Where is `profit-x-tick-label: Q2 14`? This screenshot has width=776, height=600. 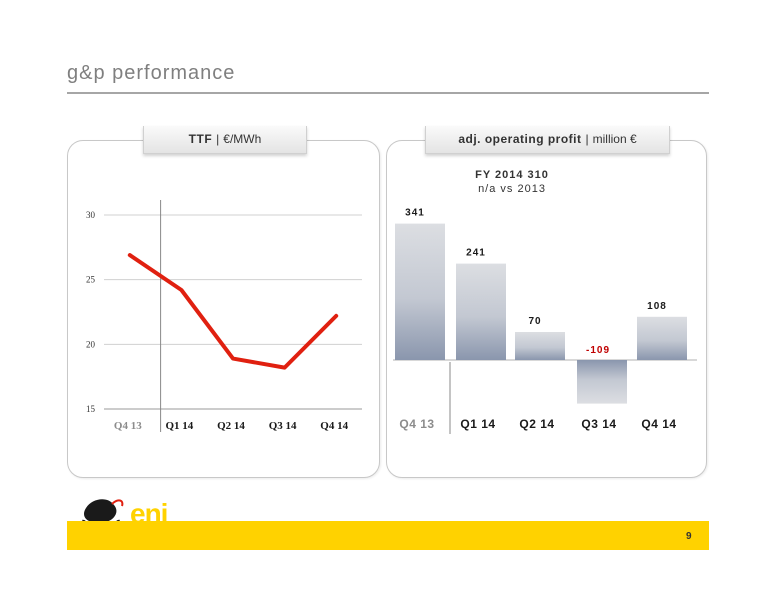 profit-x-tick-label: Q2 14 is located at coordinates (536, 424).